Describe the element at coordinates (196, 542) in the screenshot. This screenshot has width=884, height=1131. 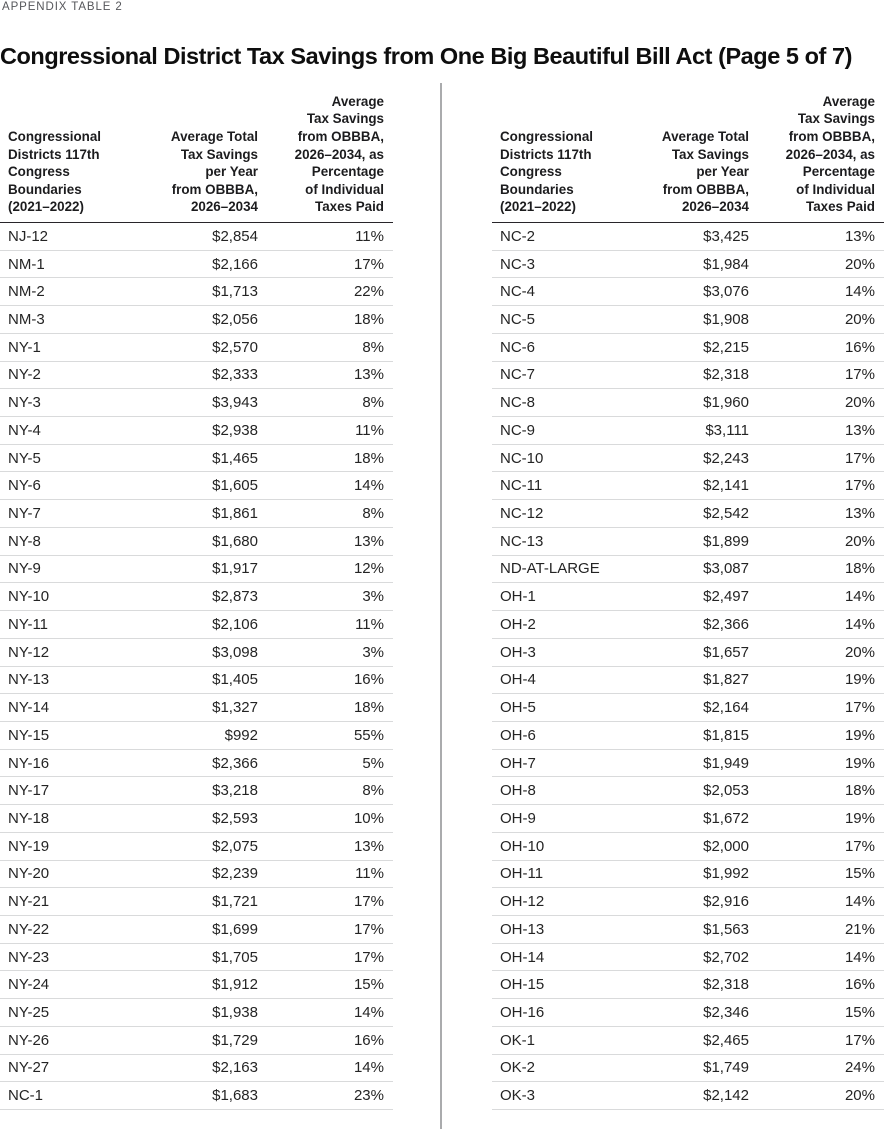
I see `table-row: NY-8 $1,680 13%` at that location.